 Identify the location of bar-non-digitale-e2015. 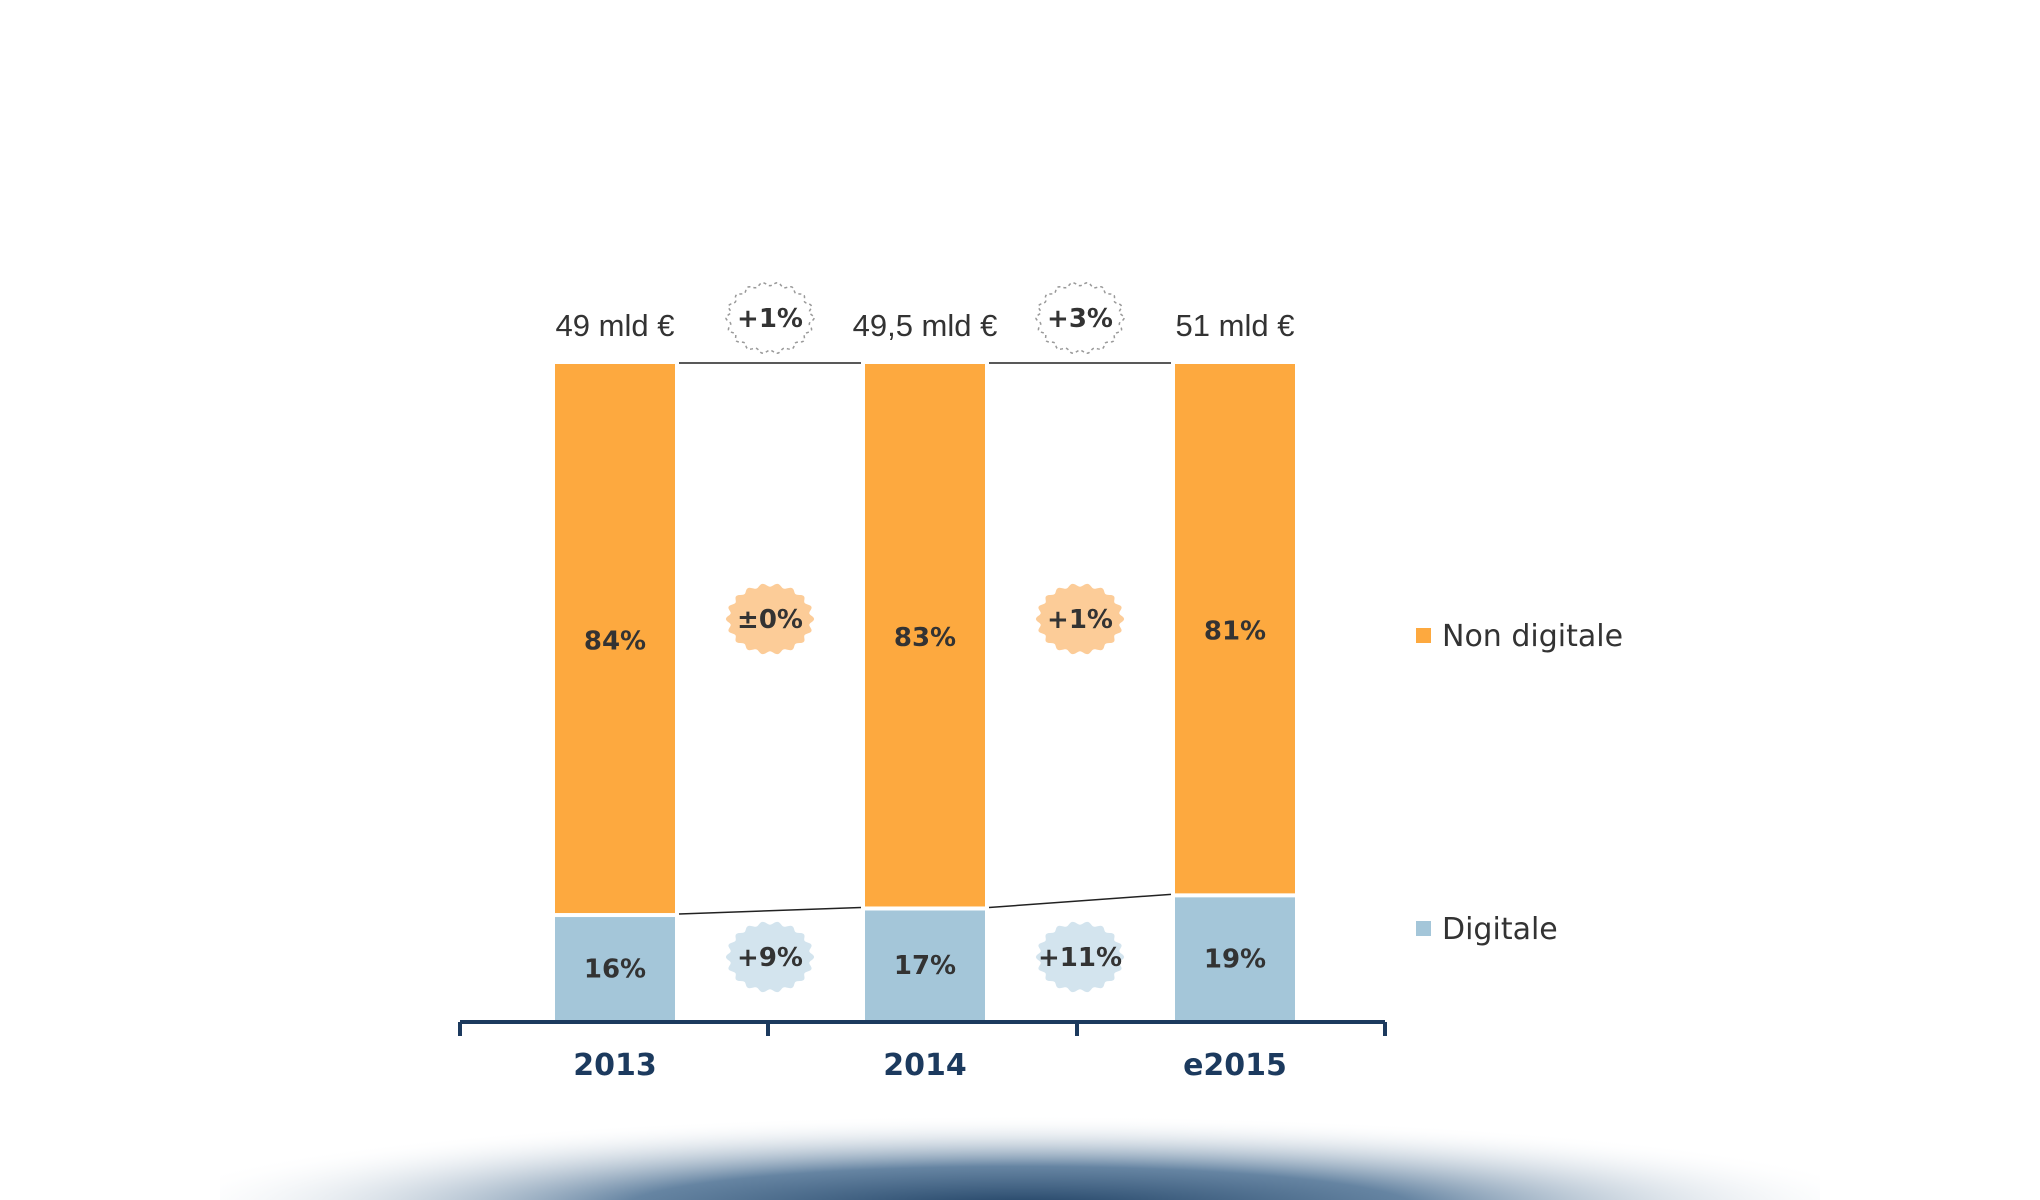
(1235, 629).